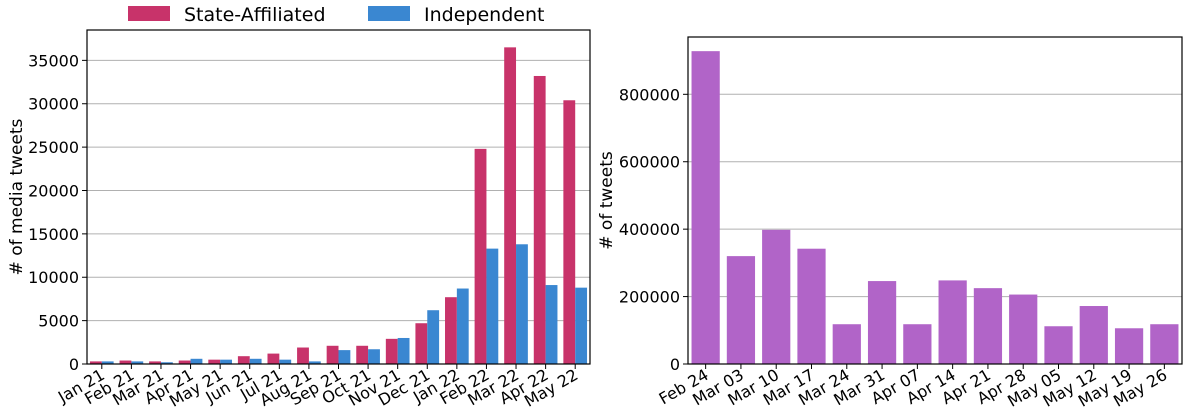  What do you see at coordinates (649, 162) in the screenshot?
I see `y-tick-label: 600000` at bounding box center [649, 162].